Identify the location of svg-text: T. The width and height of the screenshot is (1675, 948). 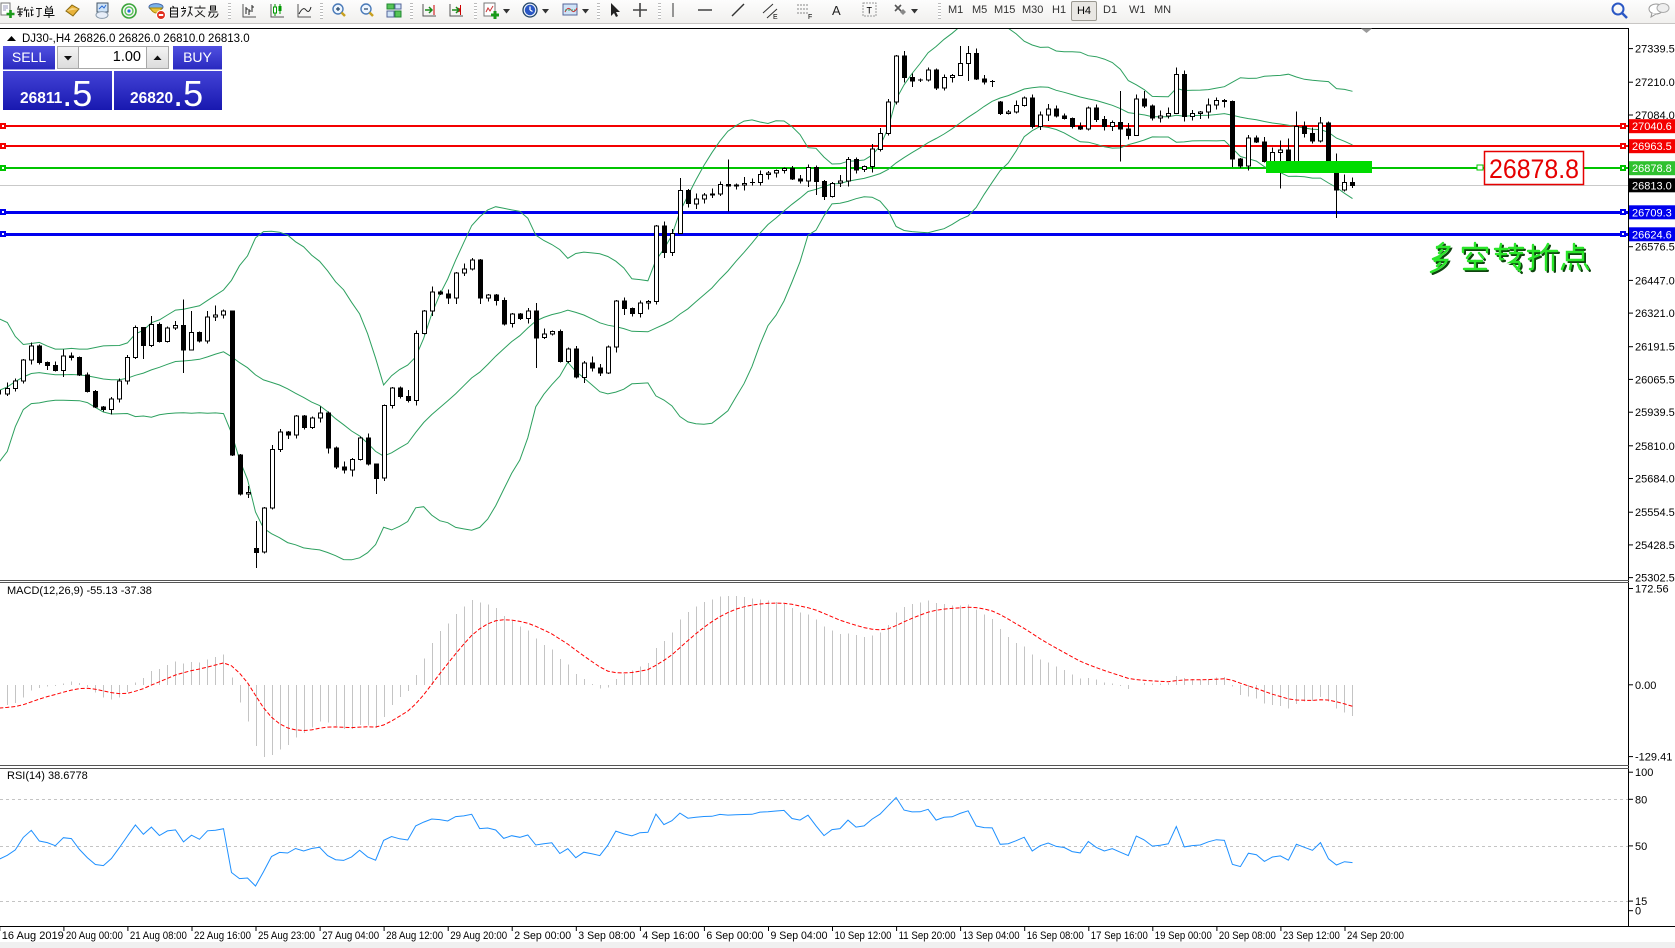
(870, 11).